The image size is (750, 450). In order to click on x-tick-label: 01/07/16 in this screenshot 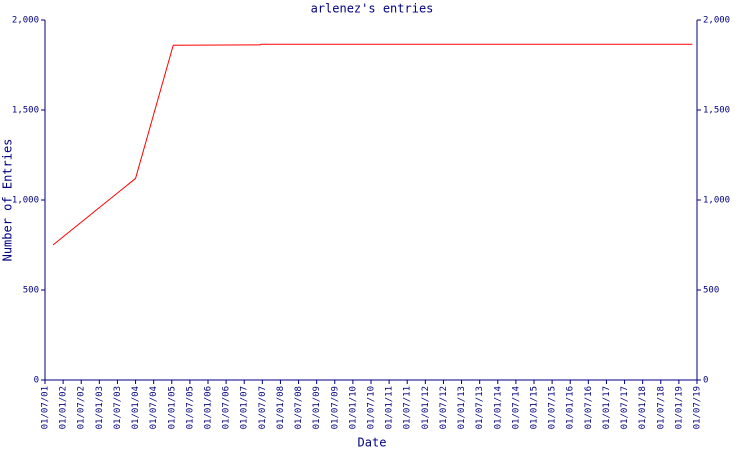, I will do `click(589, 407)`.